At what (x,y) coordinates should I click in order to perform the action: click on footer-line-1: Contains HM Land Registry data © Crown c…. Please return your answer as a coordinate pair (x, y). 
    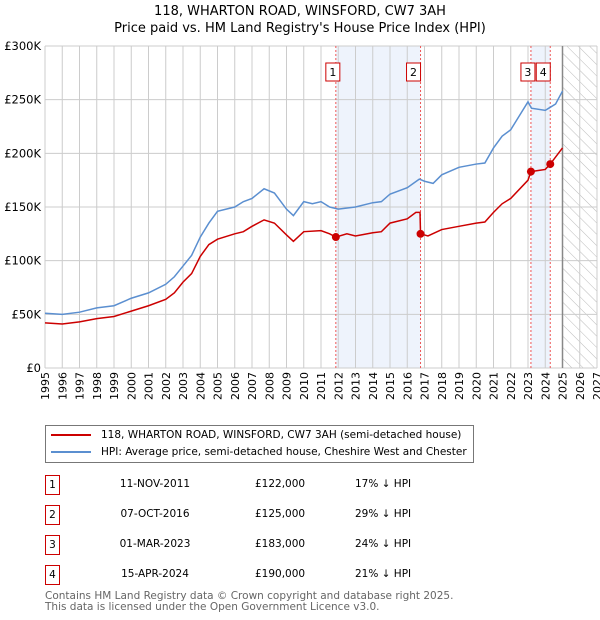
    Looking at the image, I should click on (249, 596).